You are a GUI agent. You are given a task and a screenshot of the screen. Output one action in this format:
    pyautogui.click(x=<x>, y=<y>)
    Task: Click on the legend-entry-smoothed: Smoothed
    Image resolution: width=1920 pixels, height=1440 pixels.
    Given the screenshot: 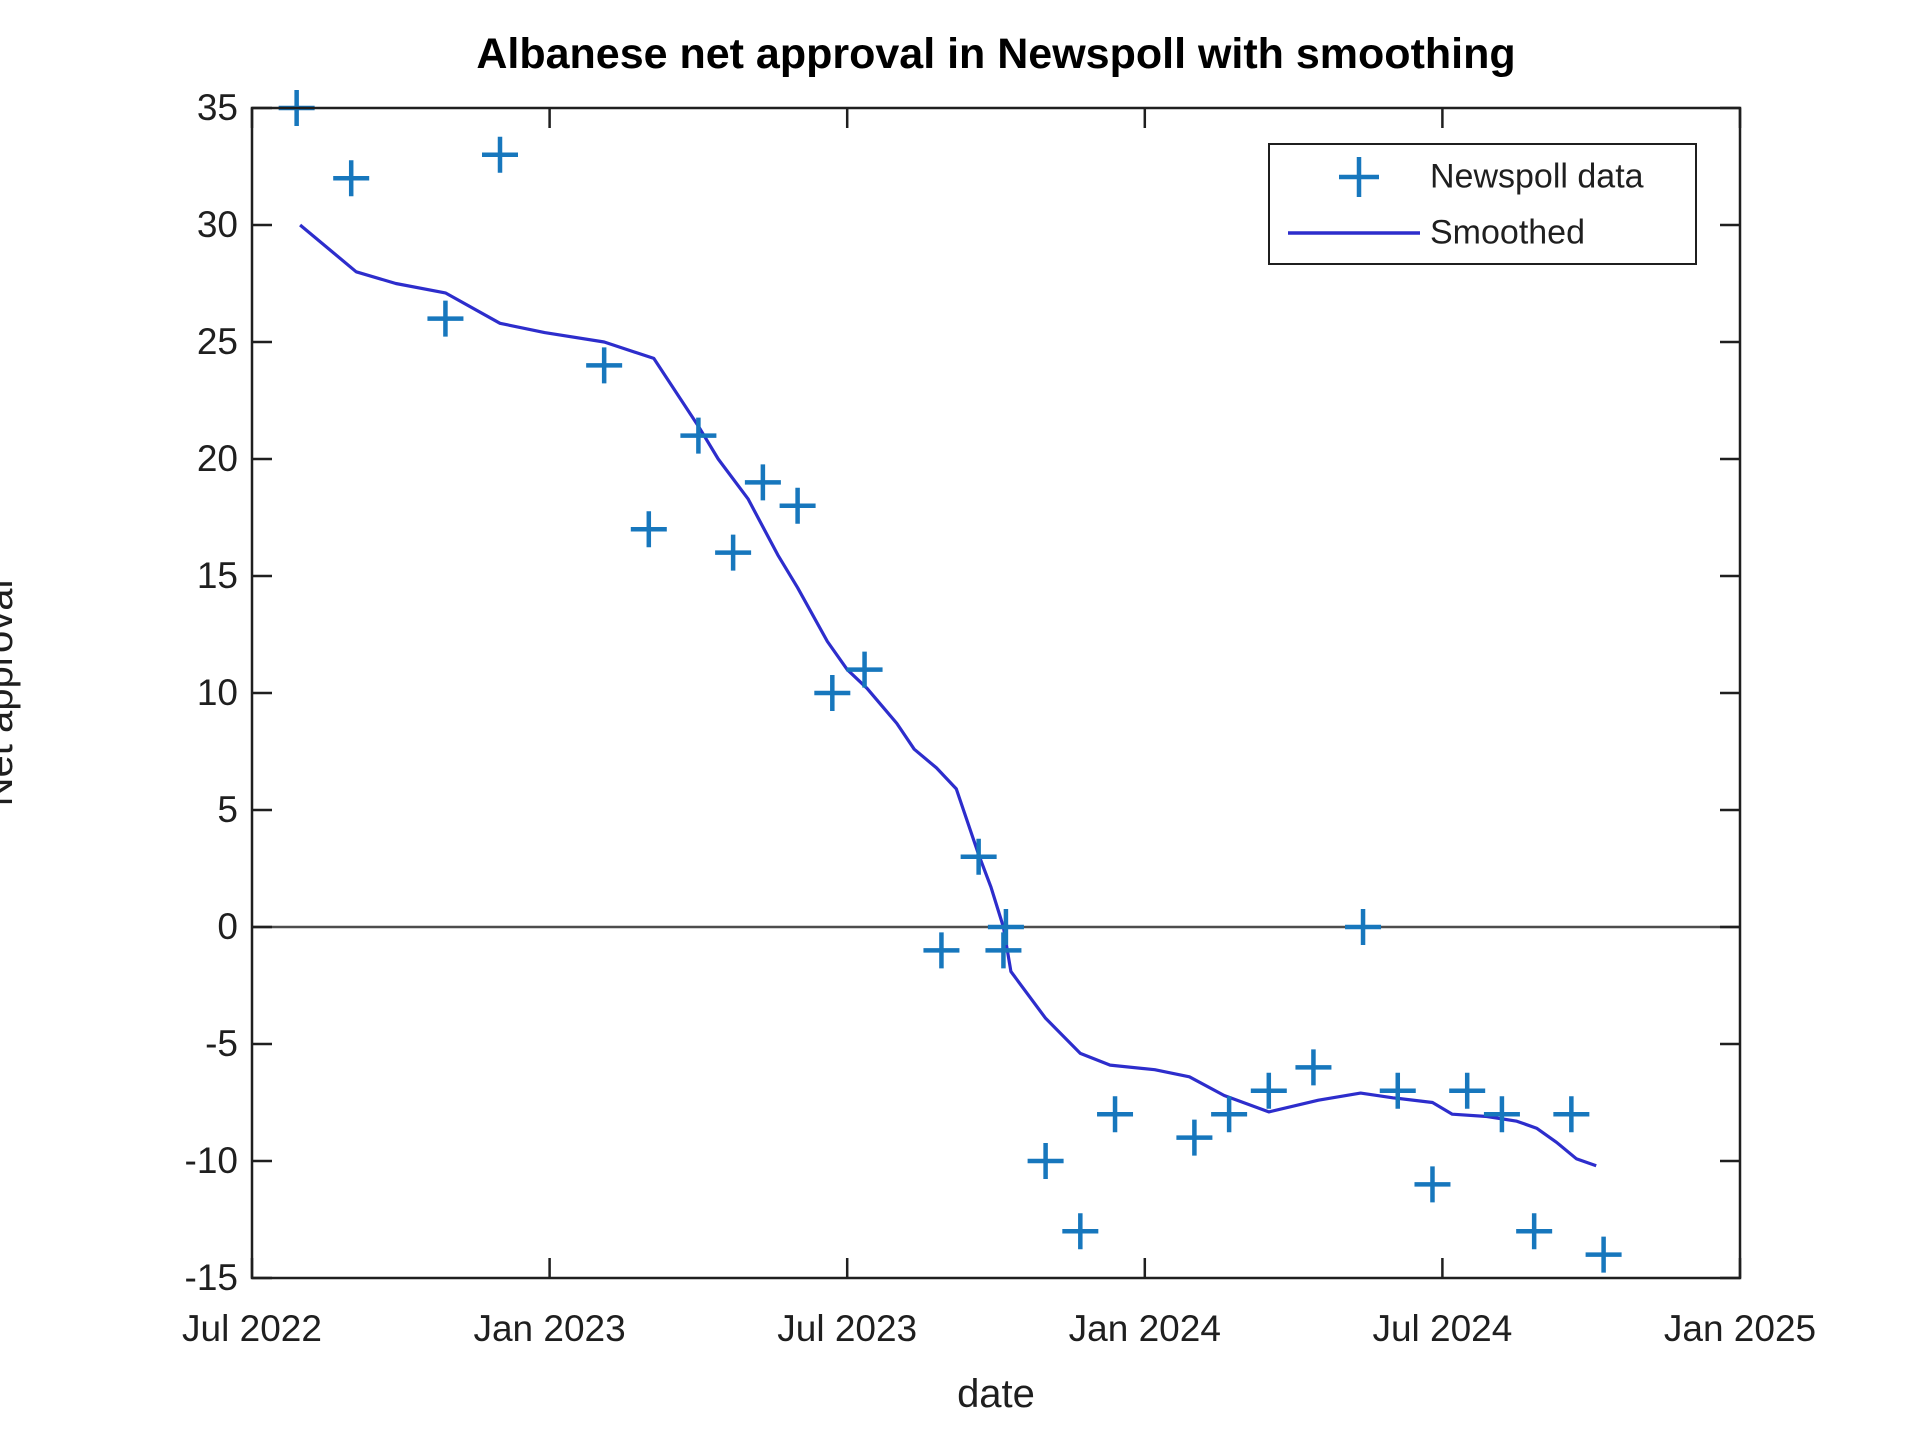 What is the action you would take?
    pyautogui.click(x=1482, y=233)
    